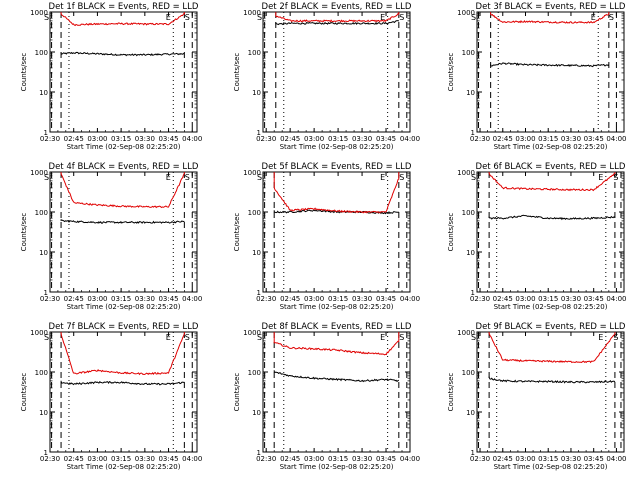 The image size is (640, 480). I want to click on panel-title: Det 1f BLACK = Events, RED = LLD, so click(124, 7).